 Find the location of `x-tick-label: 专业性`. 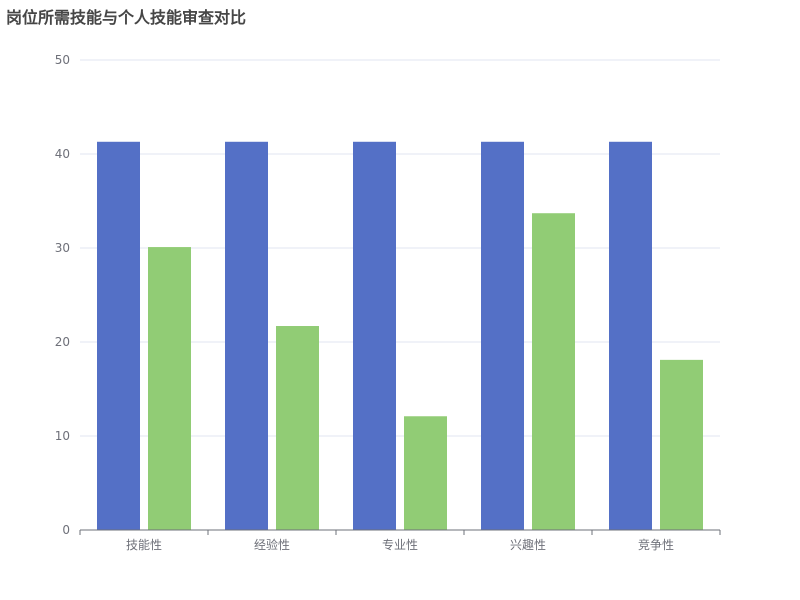

x-tick-label: 专业性 is located at coordinates (400, 544).